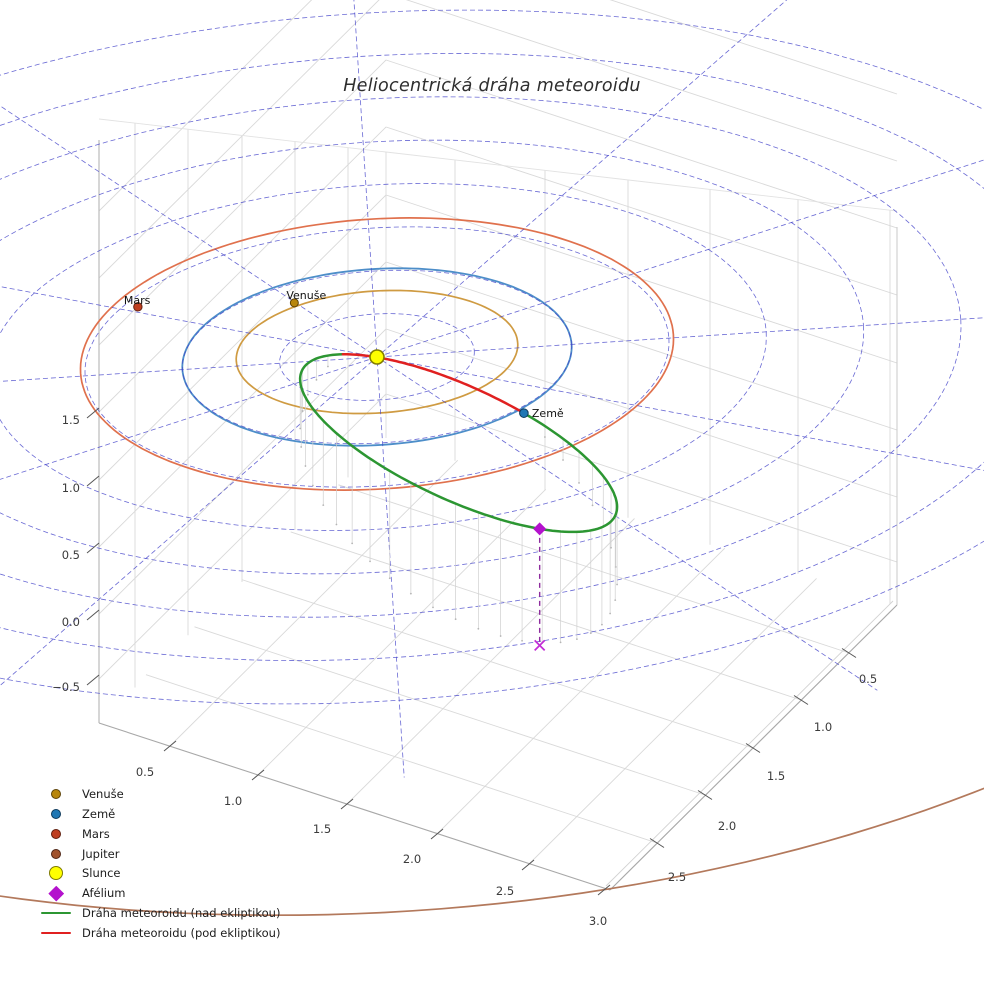 The width and height of the screenshot is (984, 984). I want to click on floor-grid-line, so click(450, 711).